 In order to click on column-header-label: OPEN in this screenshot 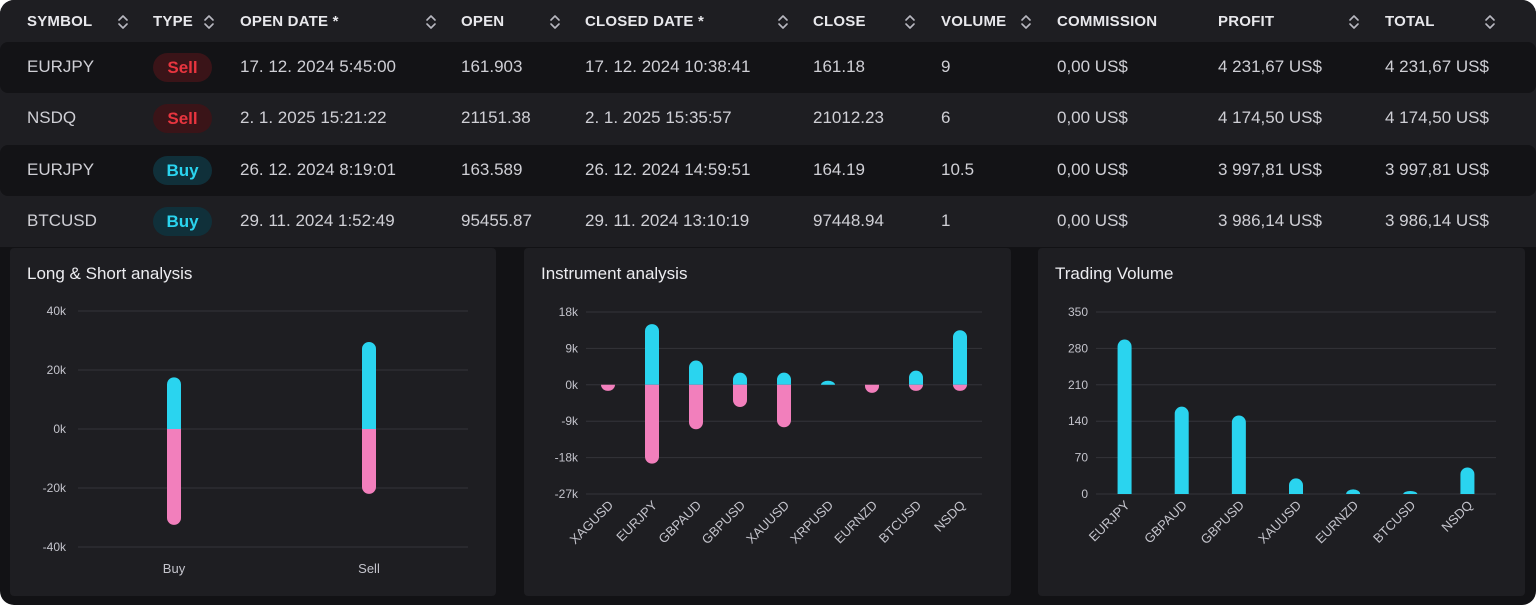, I will do `click(483, 21)`.